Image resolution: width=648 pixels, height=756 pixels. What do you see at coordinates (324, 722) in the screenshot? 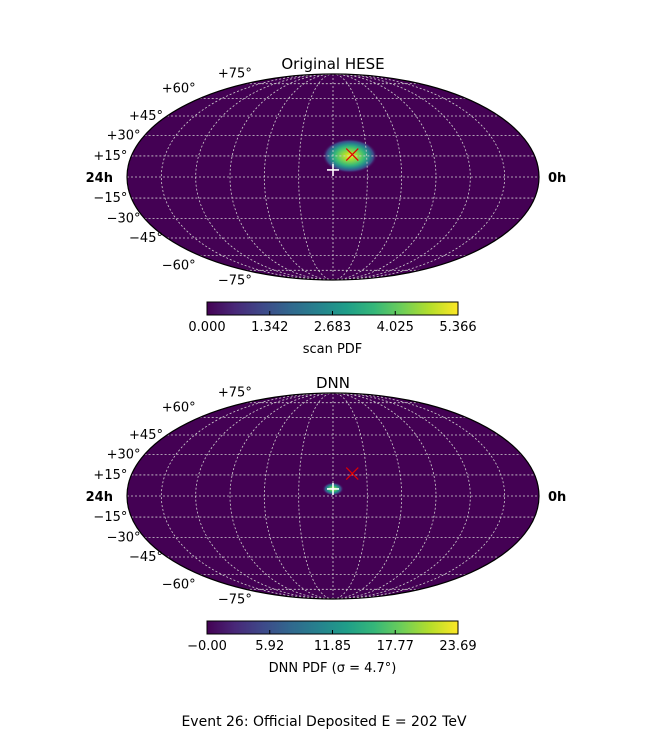
I see `figure-caption: Event 26: Official Deposited E = 202 TeV` at bounding box center [324, 722].